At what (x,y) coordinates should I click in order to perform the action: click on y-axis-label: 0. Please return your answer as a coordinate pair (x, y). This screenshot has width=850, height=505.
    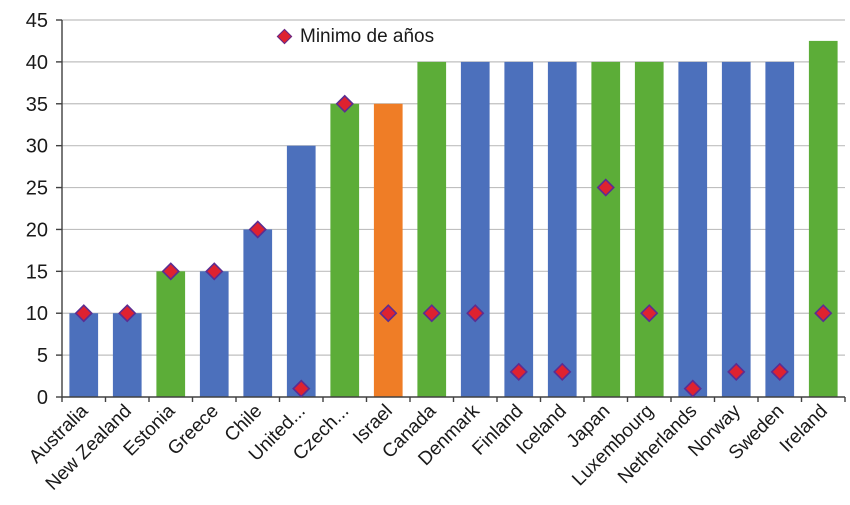
    Looking at the image, I should click on (42, 398).